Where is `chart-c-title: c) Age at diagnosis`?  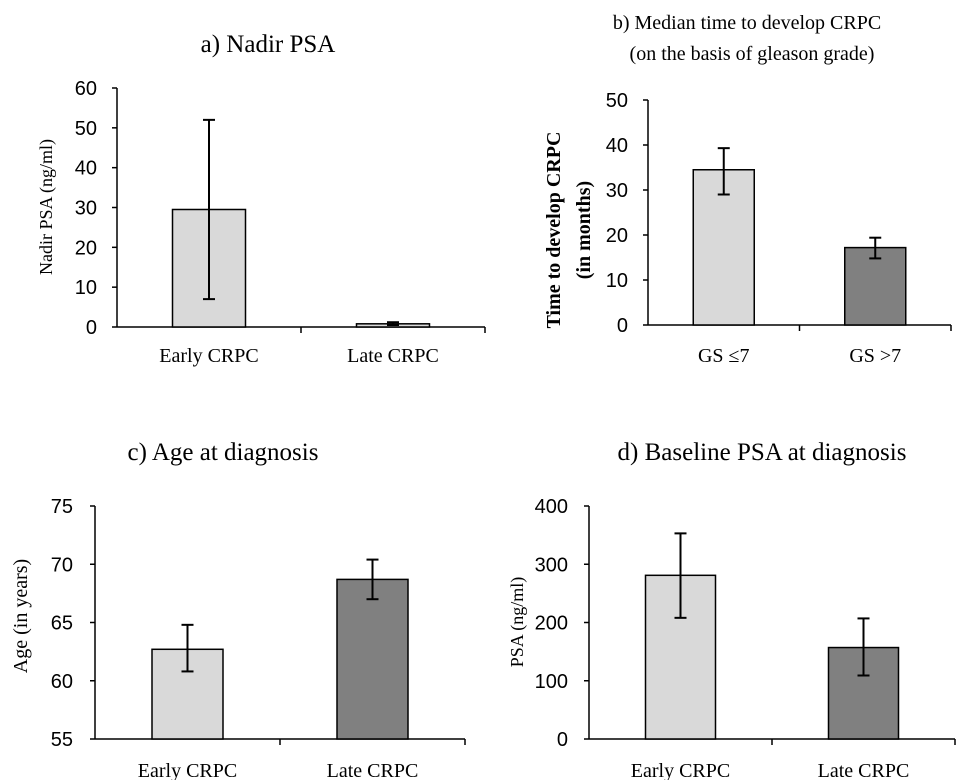
chart-c-title: c) Age at diagnosis is located at coordinates (223, 452).